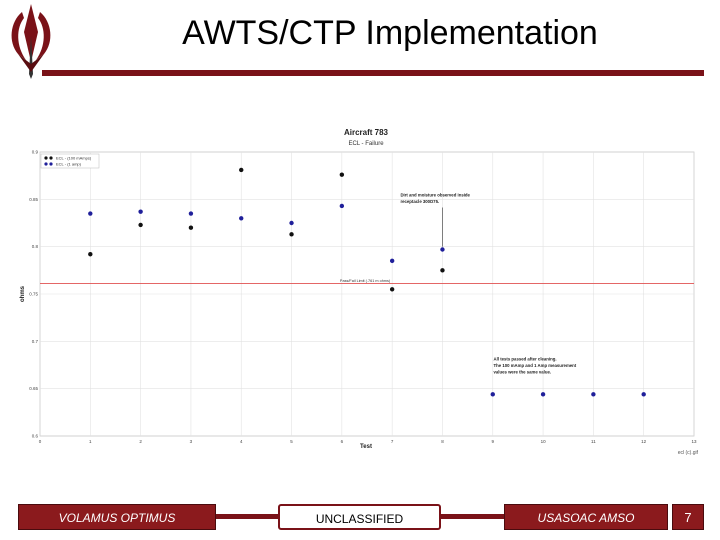 The height and width of the screenshot is (540, 720). Describe the element at coordinates (442, 441) in the screenshot. I see `x-tick-label: 8` at that location.